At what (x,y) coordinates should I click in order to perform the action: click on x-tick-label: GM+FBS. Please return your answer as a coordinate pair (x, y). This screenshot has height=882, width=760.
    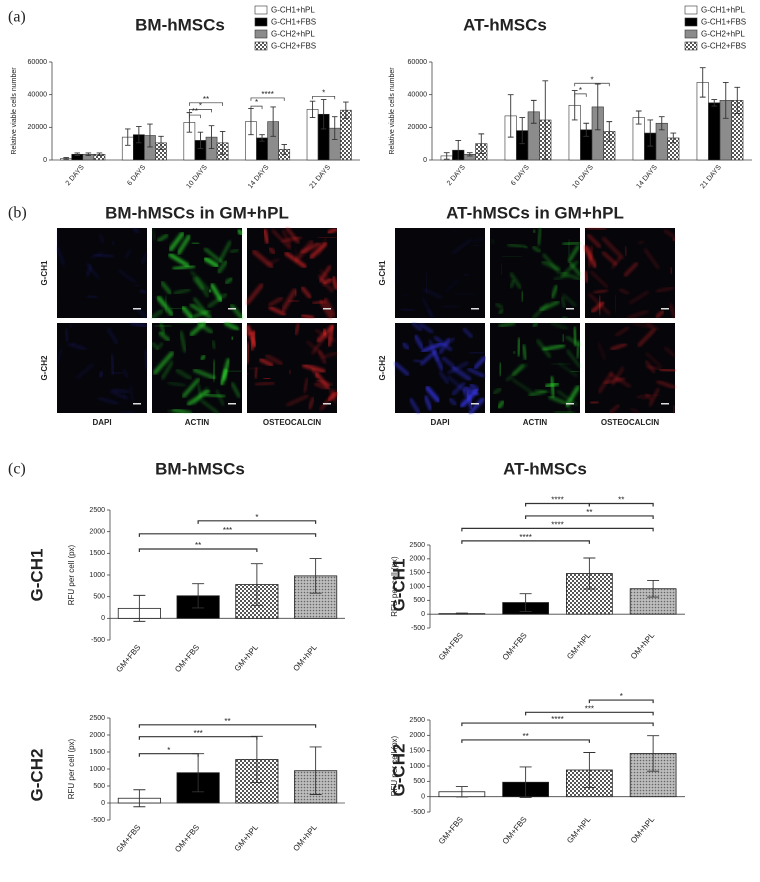
    Looking at the image, I should click on (451, 646).